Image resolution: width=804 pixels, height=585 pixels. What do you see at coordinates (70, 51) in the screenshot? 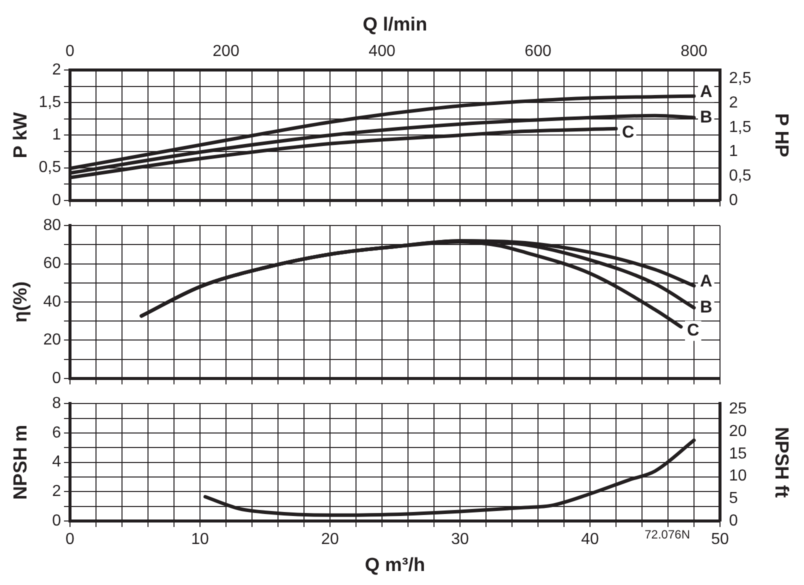
I see `x2-tick-label: 0` at bounding box center [70, 51].